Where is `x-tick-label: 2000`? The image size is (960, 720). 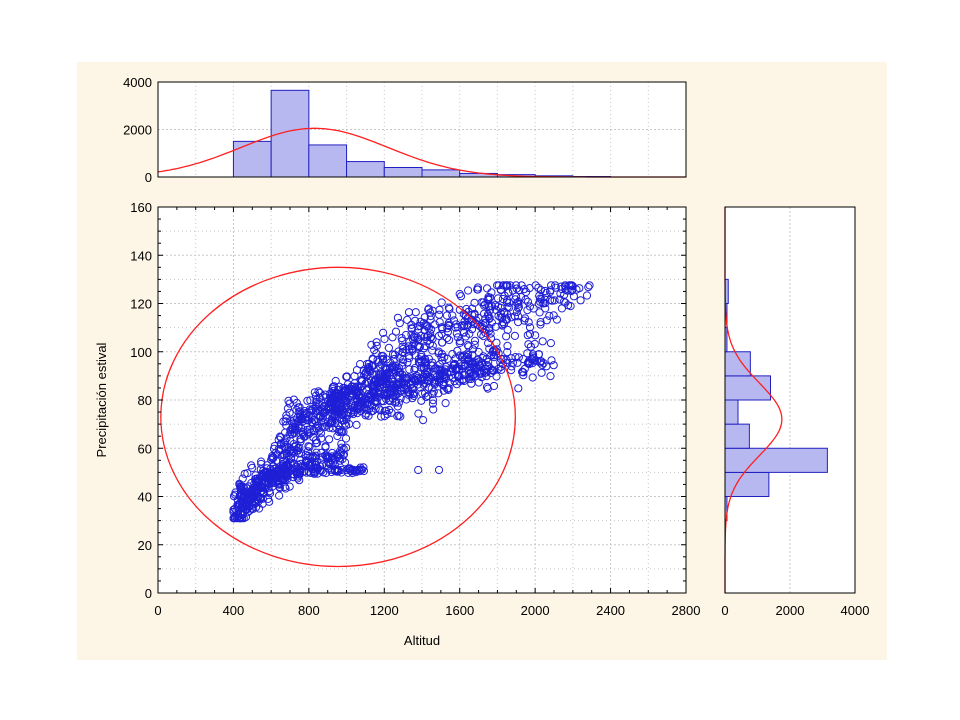
x-tick-label: 2000 is located at coordinates (535, 610).